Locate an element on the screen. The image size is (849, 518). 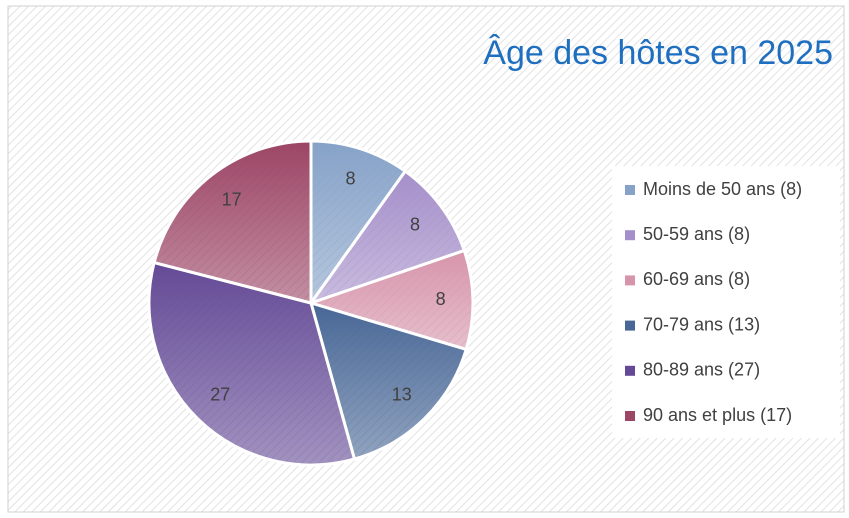
legend-label: Moins de 50 ans (8) is located at coordinates (722, 189).